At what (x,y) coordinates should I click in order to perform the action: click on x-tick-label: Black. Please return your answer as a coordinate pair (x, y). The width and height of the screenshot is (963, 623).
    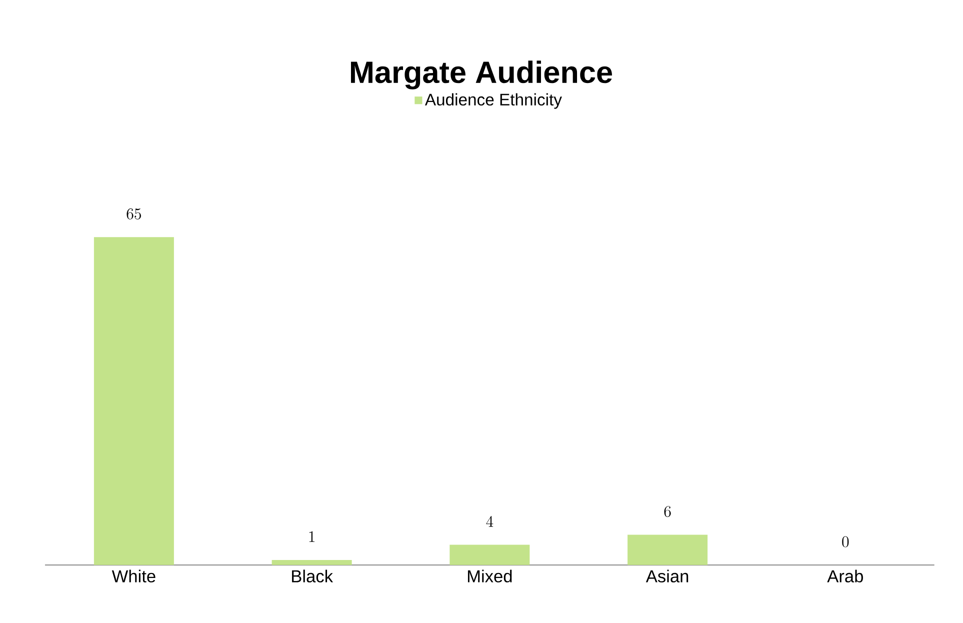
    Looking at the image, I should click on (313, 576).